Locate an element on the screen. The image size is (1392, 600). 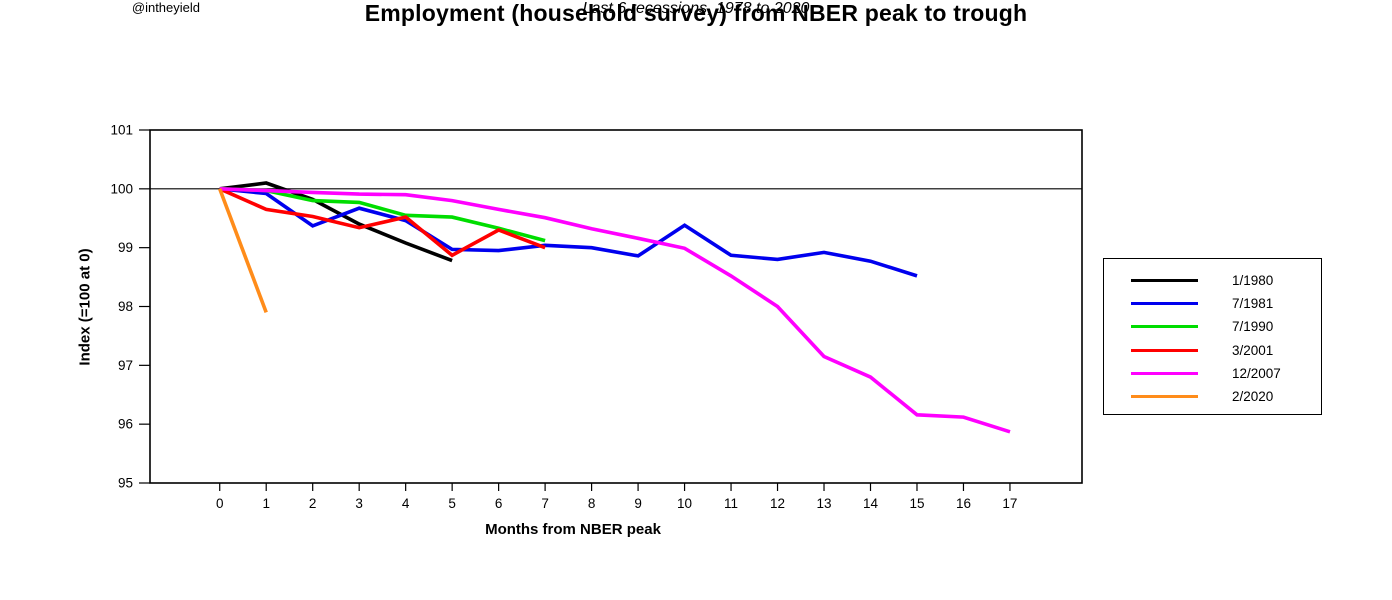
x-tick-label: 12 is located at coordinates (777, 503).